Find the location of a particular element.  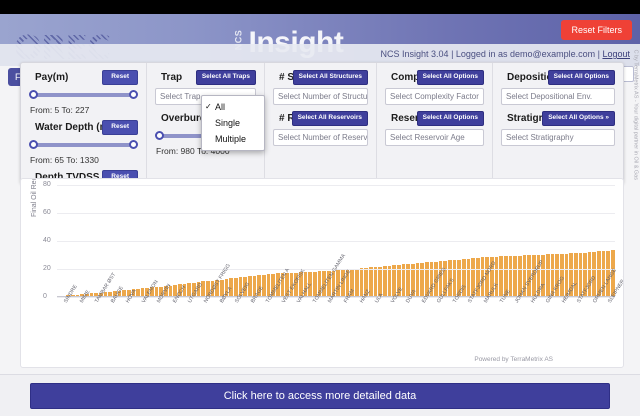

structures-row: # Structures Select All Structures is located at coordinates (320, 78).